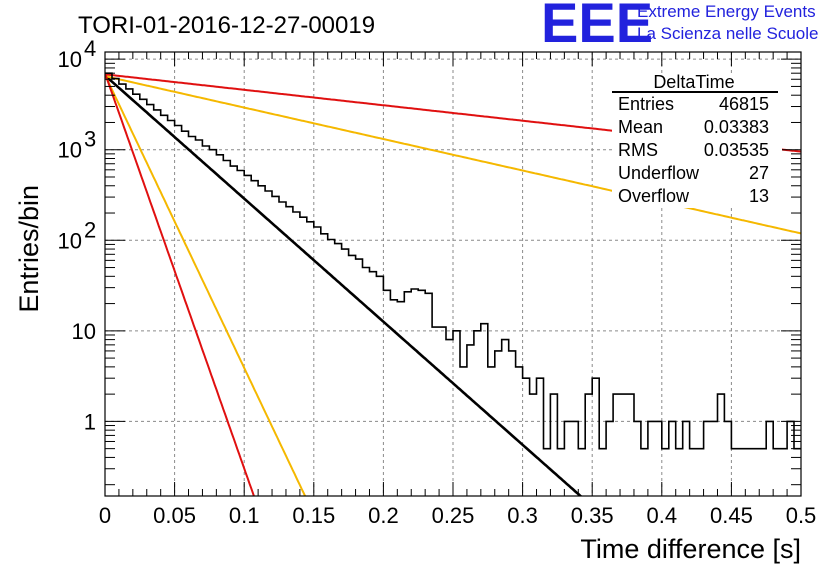  I want to click on x-tick-label: 0.5, so click(801, 515).